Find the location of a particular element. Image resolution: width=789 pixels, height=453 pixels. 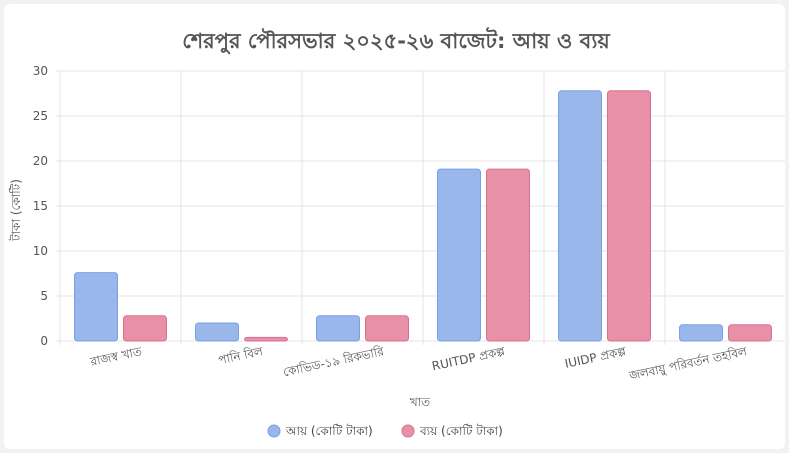

legend-label-income: আয় (কোটি টাকা) is located at coordinates (329, 431).